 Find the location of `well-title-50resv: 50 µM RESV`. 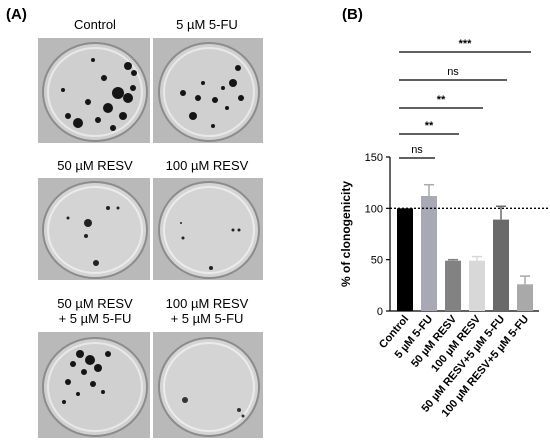

well-title-50resv: 50 µM RESV is located at coordinates (95, 165).